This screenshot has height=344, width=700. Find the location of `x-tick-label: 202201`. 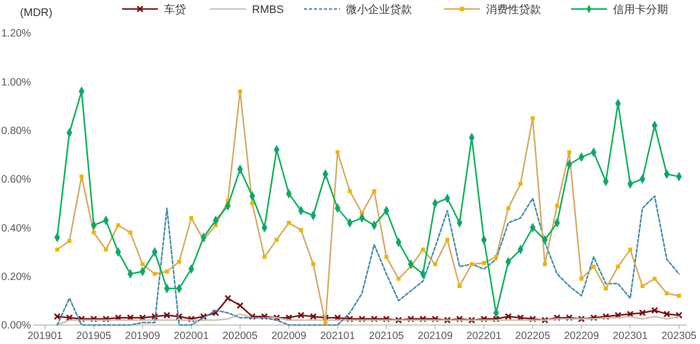

x-tick-label: 202201 is located at coordinates (484, 336).